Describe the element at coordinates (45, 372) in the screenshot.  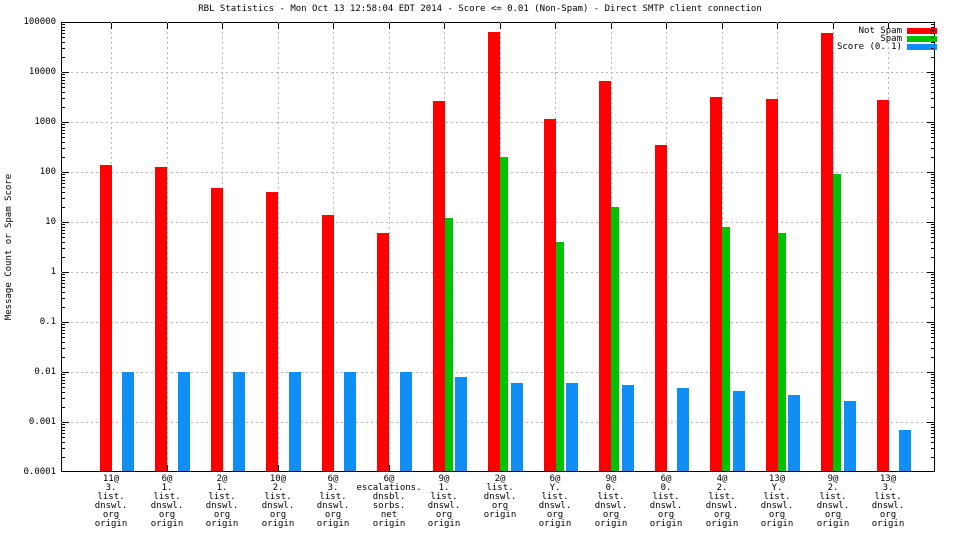
I see `y-tick-label: 0.01` at that location.